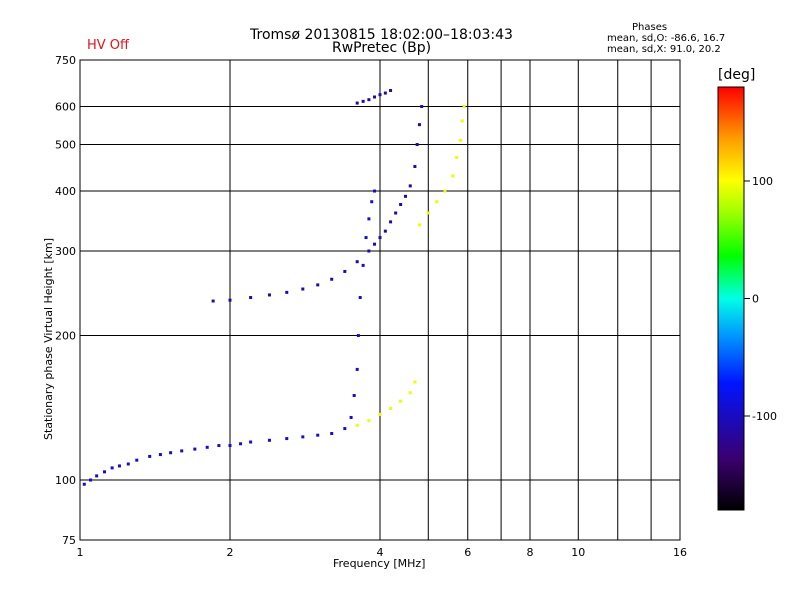  What do you see at coordinates (65, 145) in the screenshot?
I see `y-tick-label: 500` at bounding box center [65, 145].